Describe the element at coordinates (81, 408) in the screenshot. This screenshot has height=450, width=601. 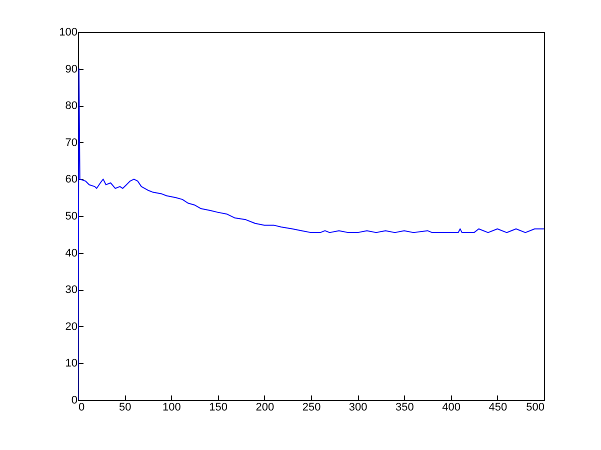
I see `x-tick-label: 0` at that location.